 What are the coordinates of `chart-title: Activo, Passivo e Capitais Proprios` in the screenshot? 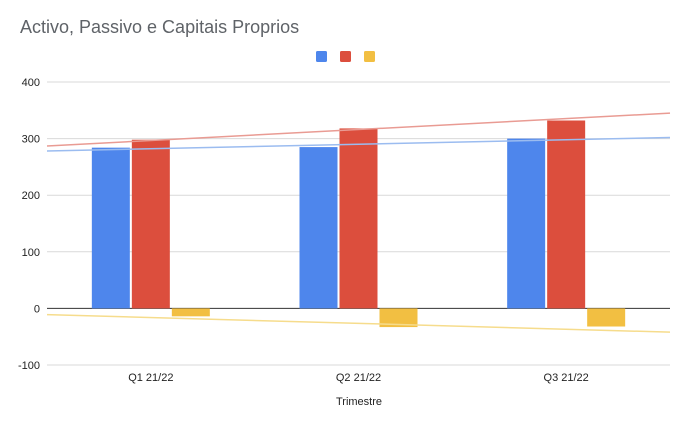 It's located at (160, 27).